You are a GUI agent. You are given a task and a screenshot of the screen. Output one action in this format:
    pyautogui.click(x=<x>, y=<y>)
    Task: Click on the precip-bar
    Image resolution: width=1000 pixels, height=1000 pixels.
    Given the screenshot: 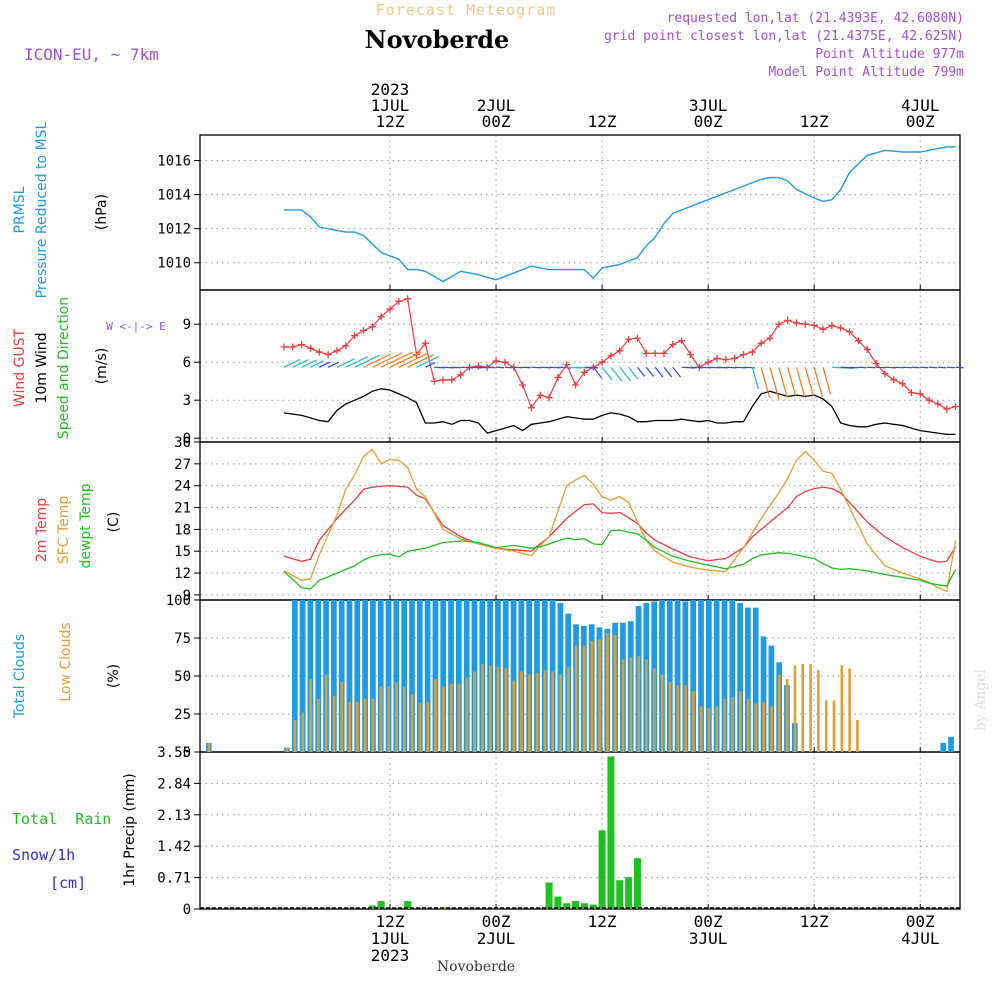 What is the action you would take?
    pyautogui.click(x=408, y=905)
    